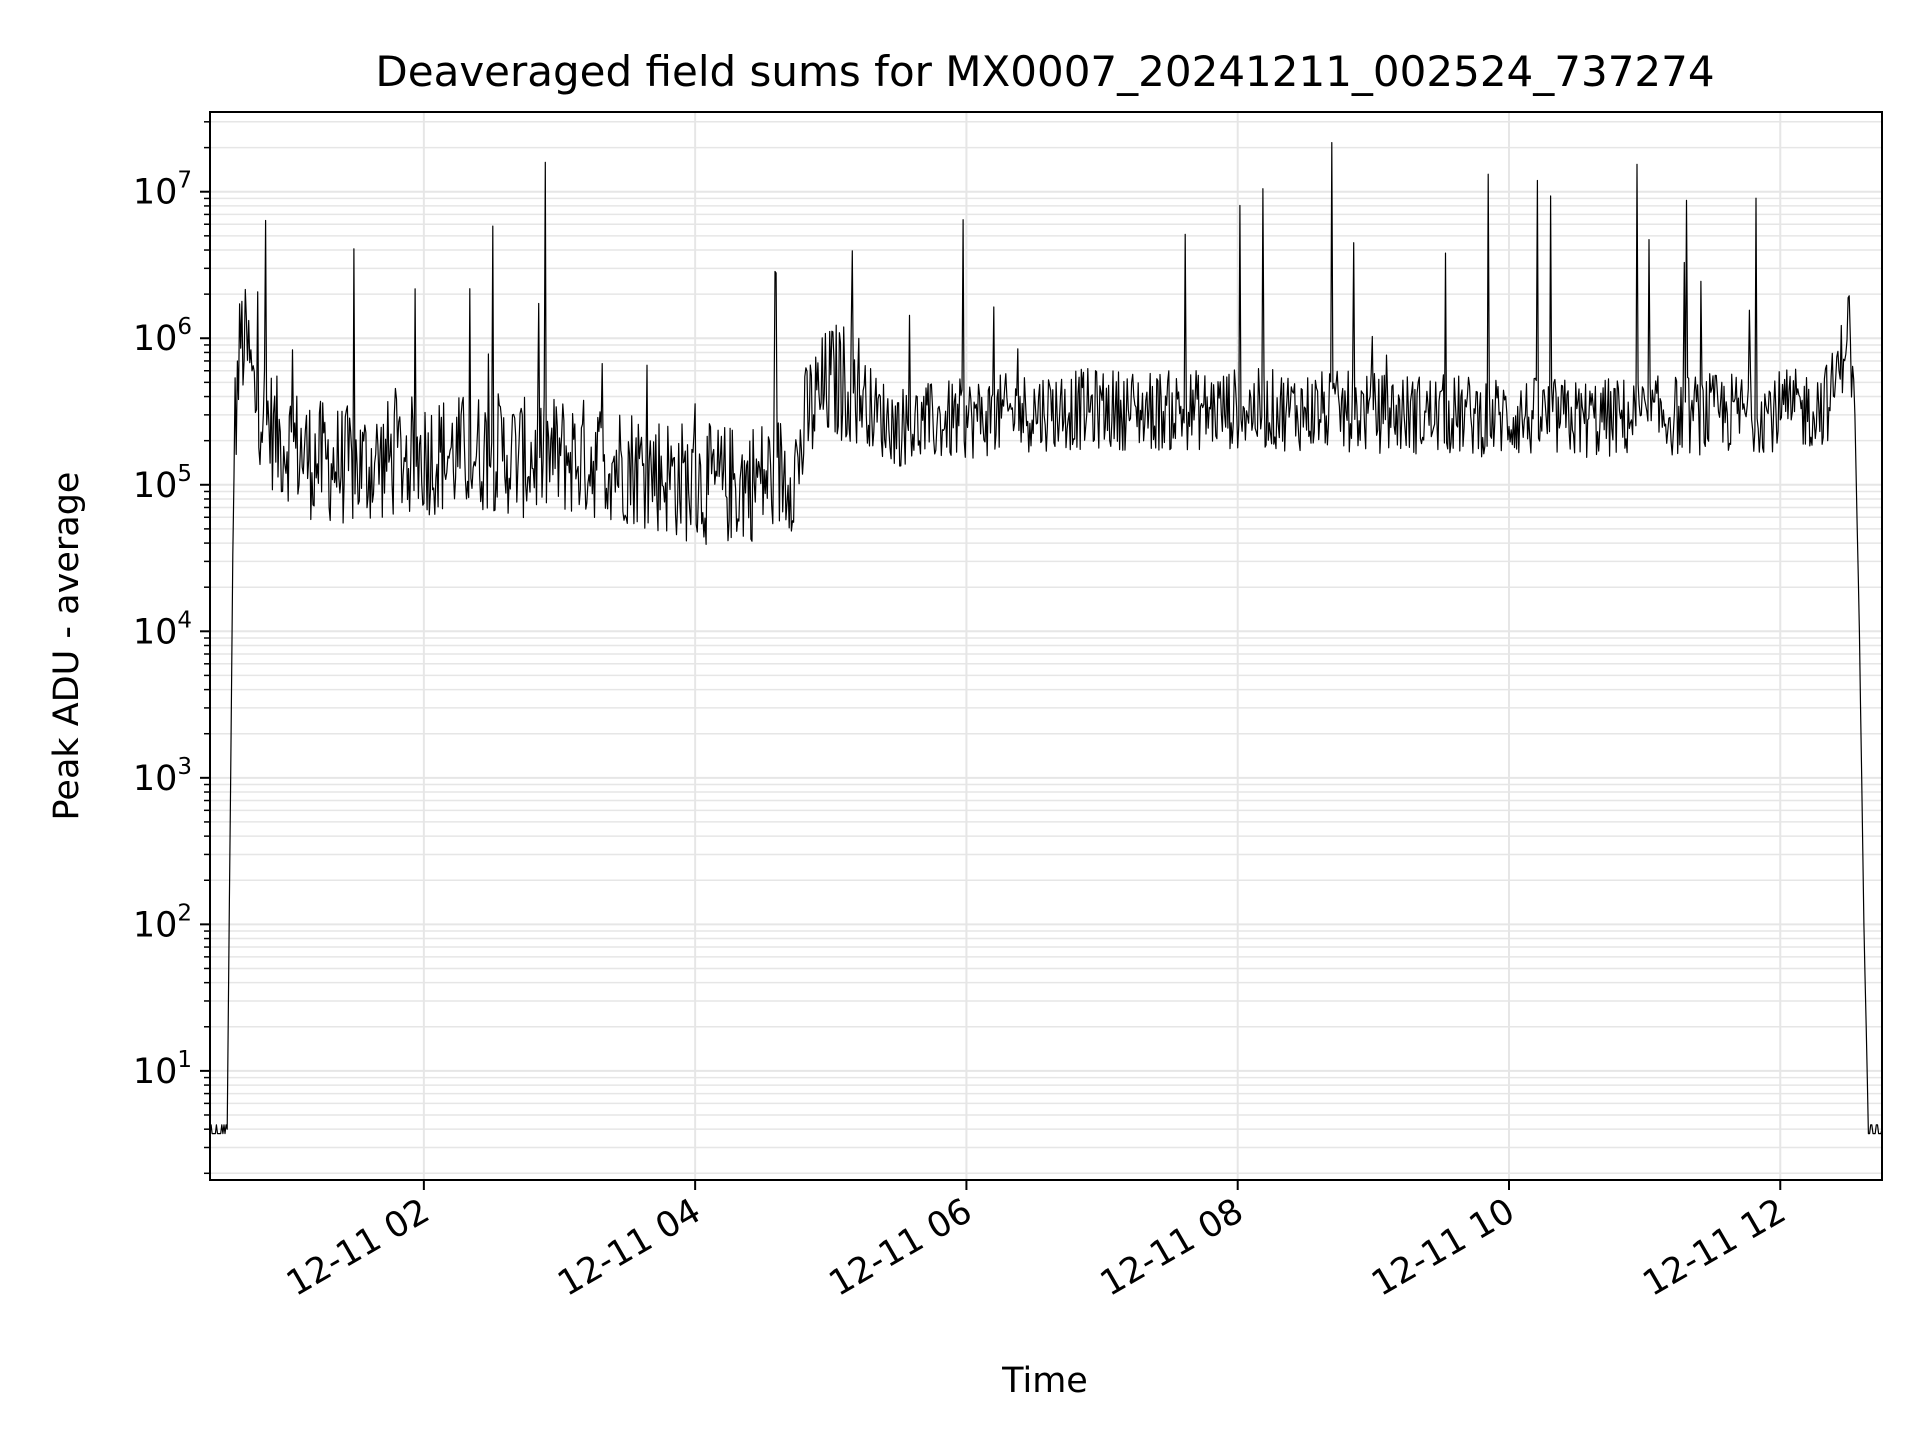 The image size is (1920, 1440). I want to click on y-tick-label: 10⁷, so click(162, 190).